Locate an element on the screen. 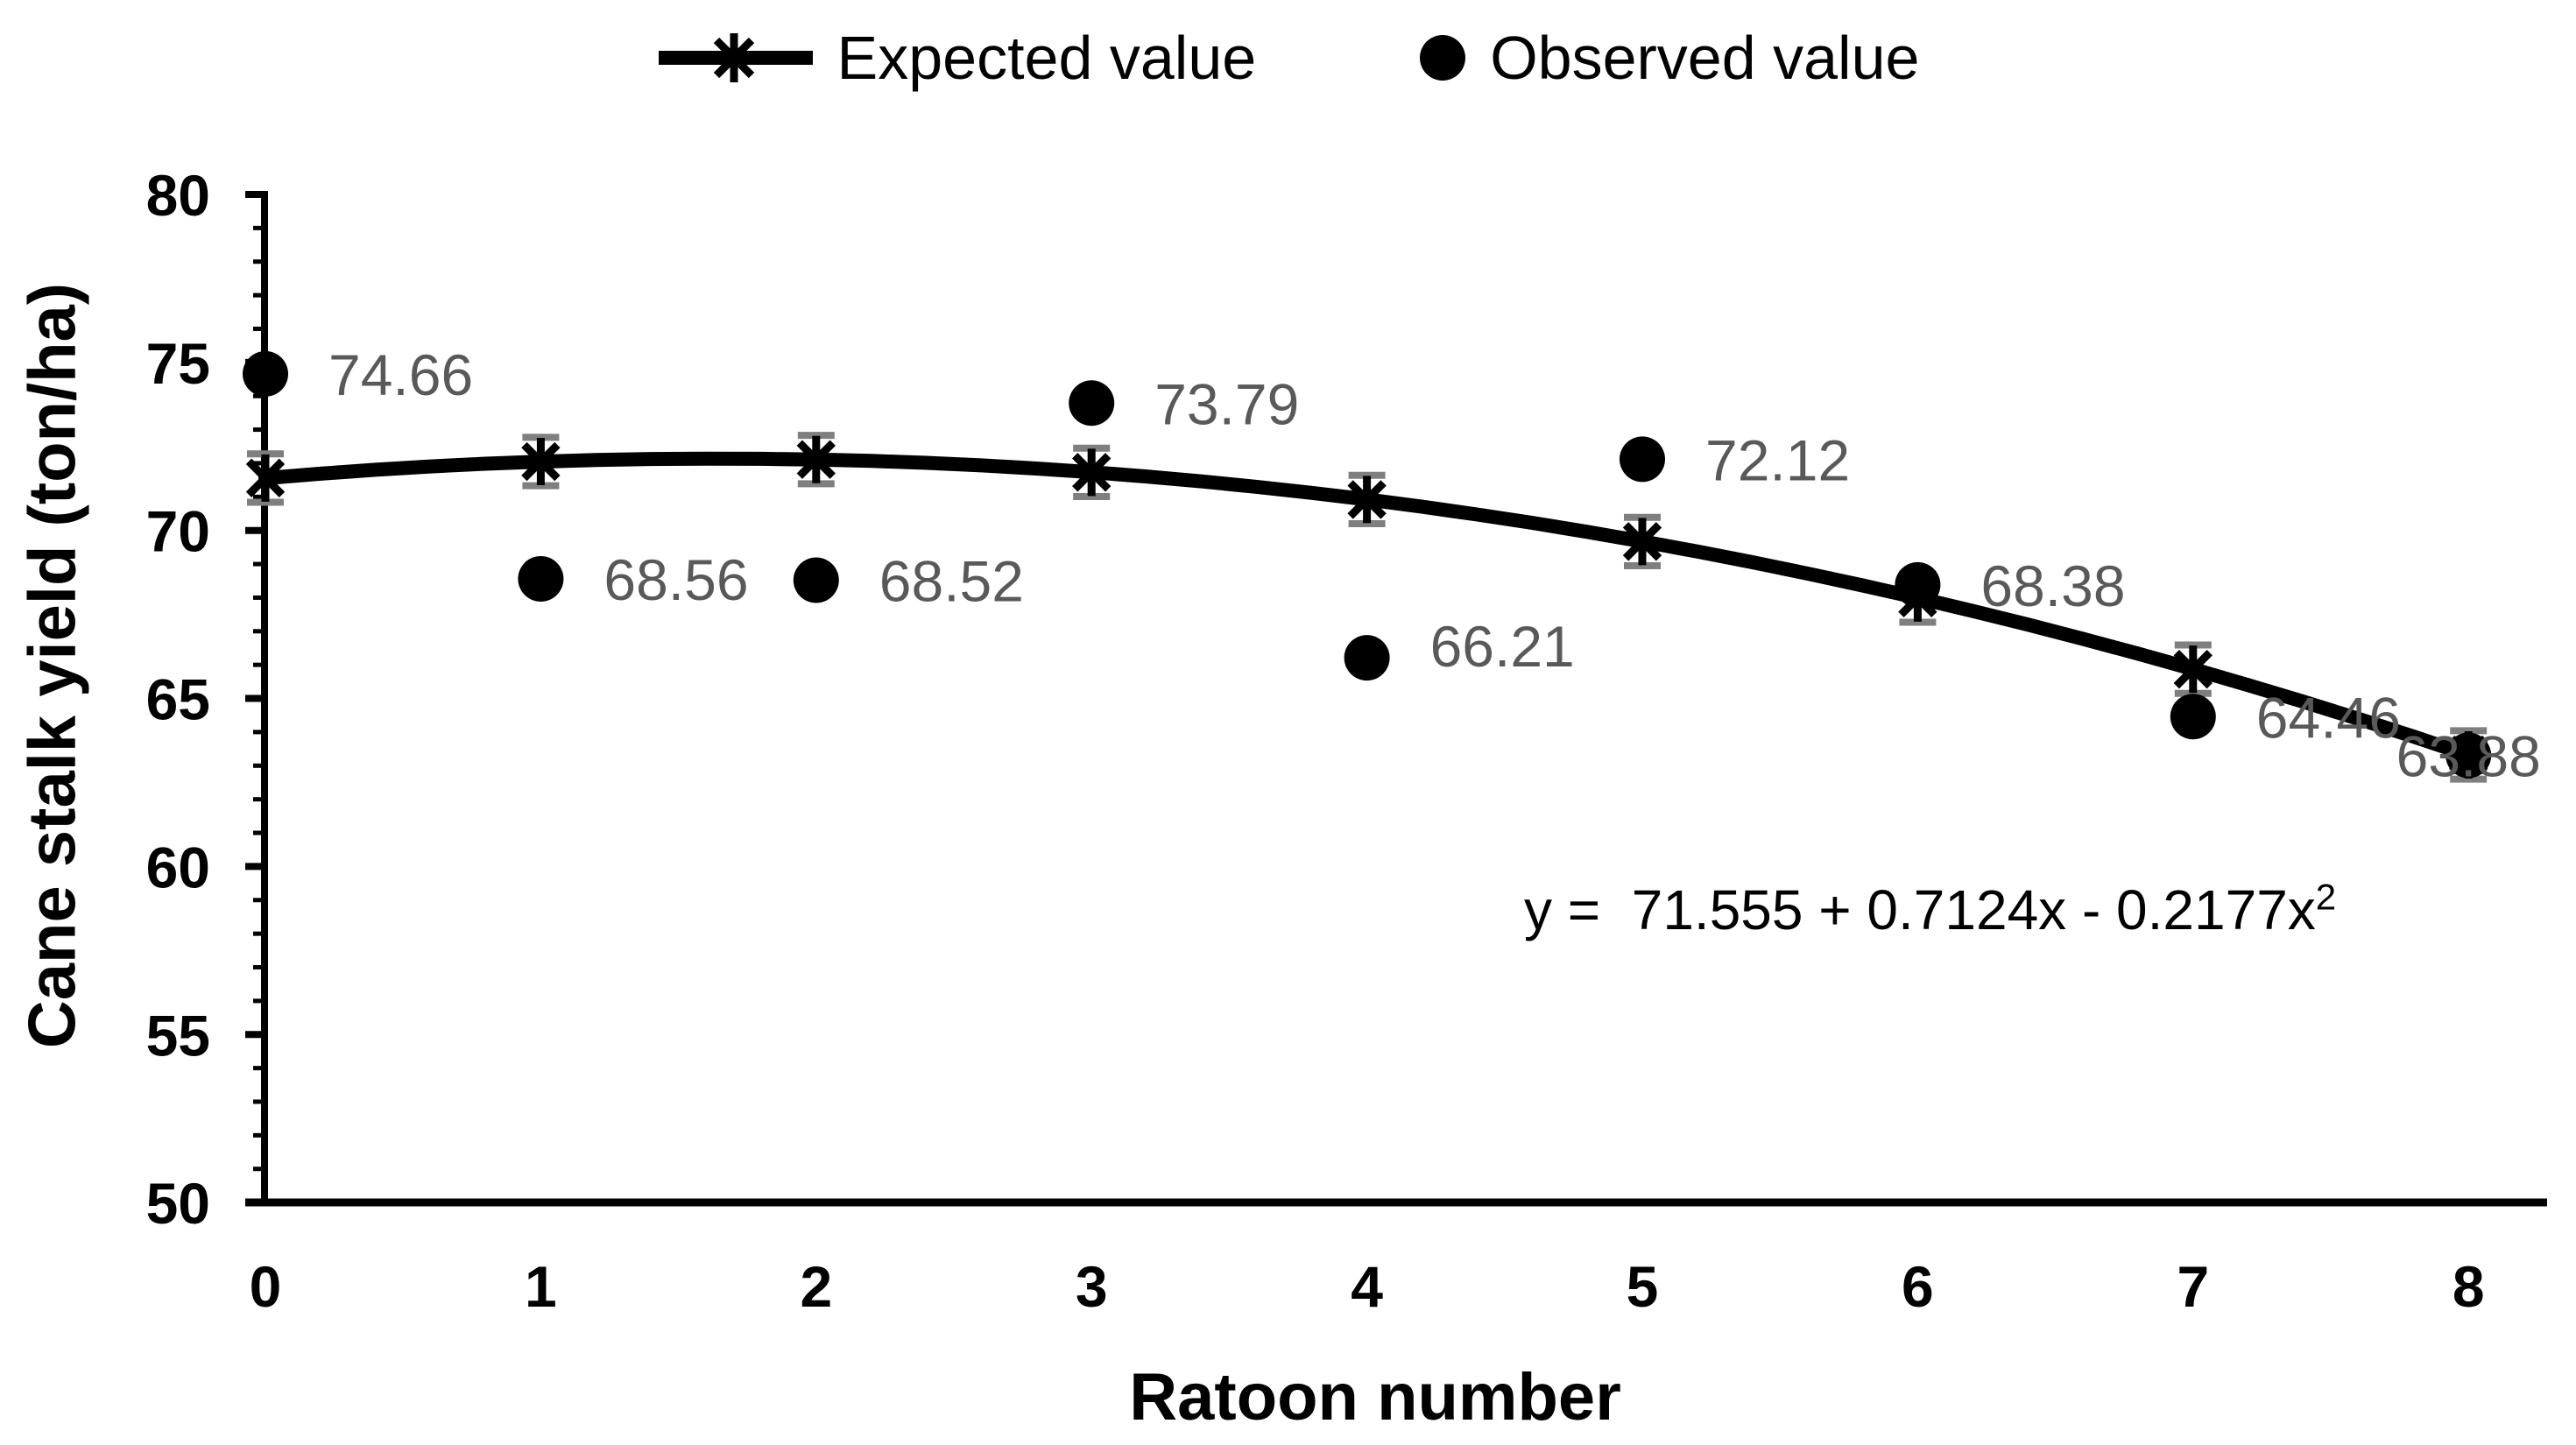  data-label: 72.12 is located at coordinates (1777, 459).